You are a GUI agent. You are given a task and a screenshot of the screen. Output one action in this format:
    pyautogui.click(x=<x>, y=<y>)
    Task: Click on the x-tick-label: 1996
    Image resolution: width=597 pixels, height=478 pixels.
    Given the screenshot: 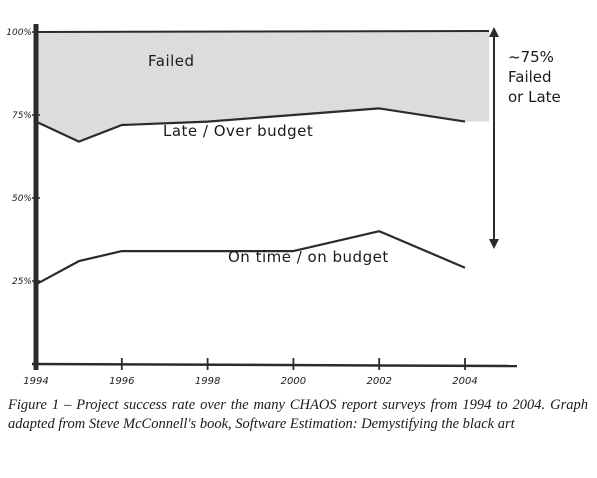 What is the action you would take?
    pyautogui.click(x=121, y=381)
    